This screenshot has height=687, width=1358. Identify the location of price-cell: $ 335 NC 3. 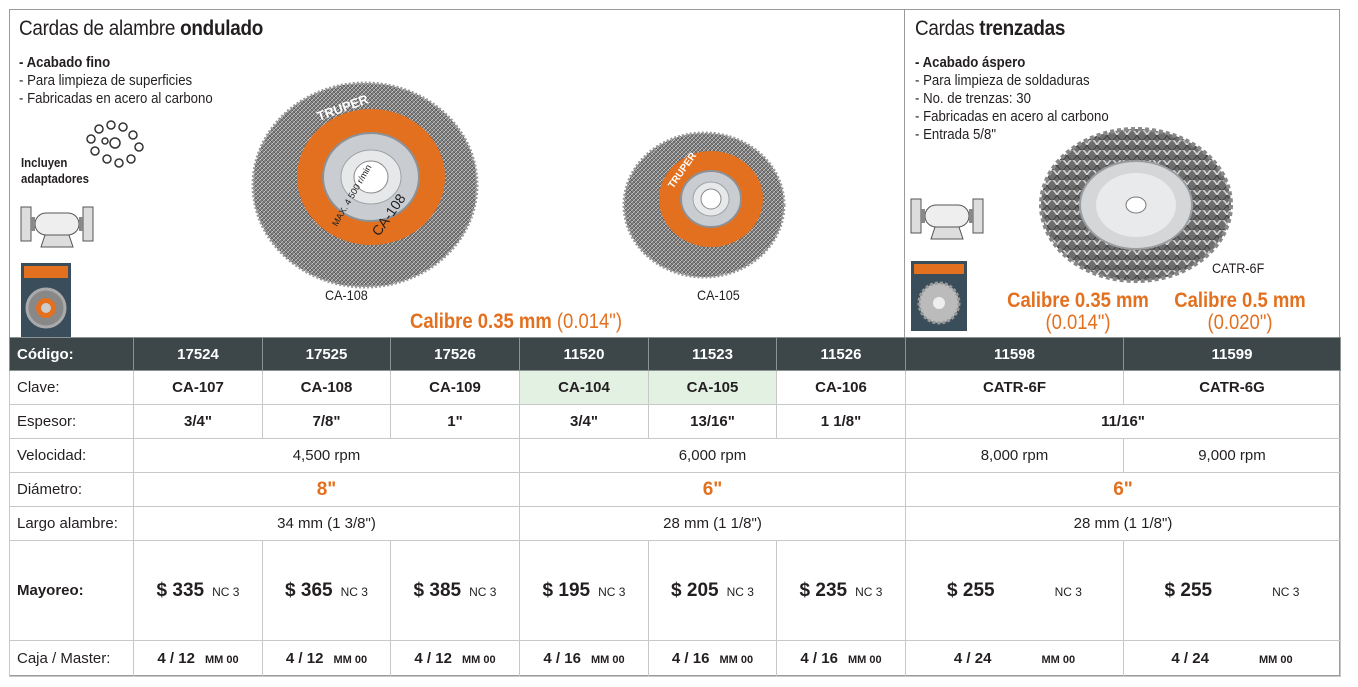
(198, 590).